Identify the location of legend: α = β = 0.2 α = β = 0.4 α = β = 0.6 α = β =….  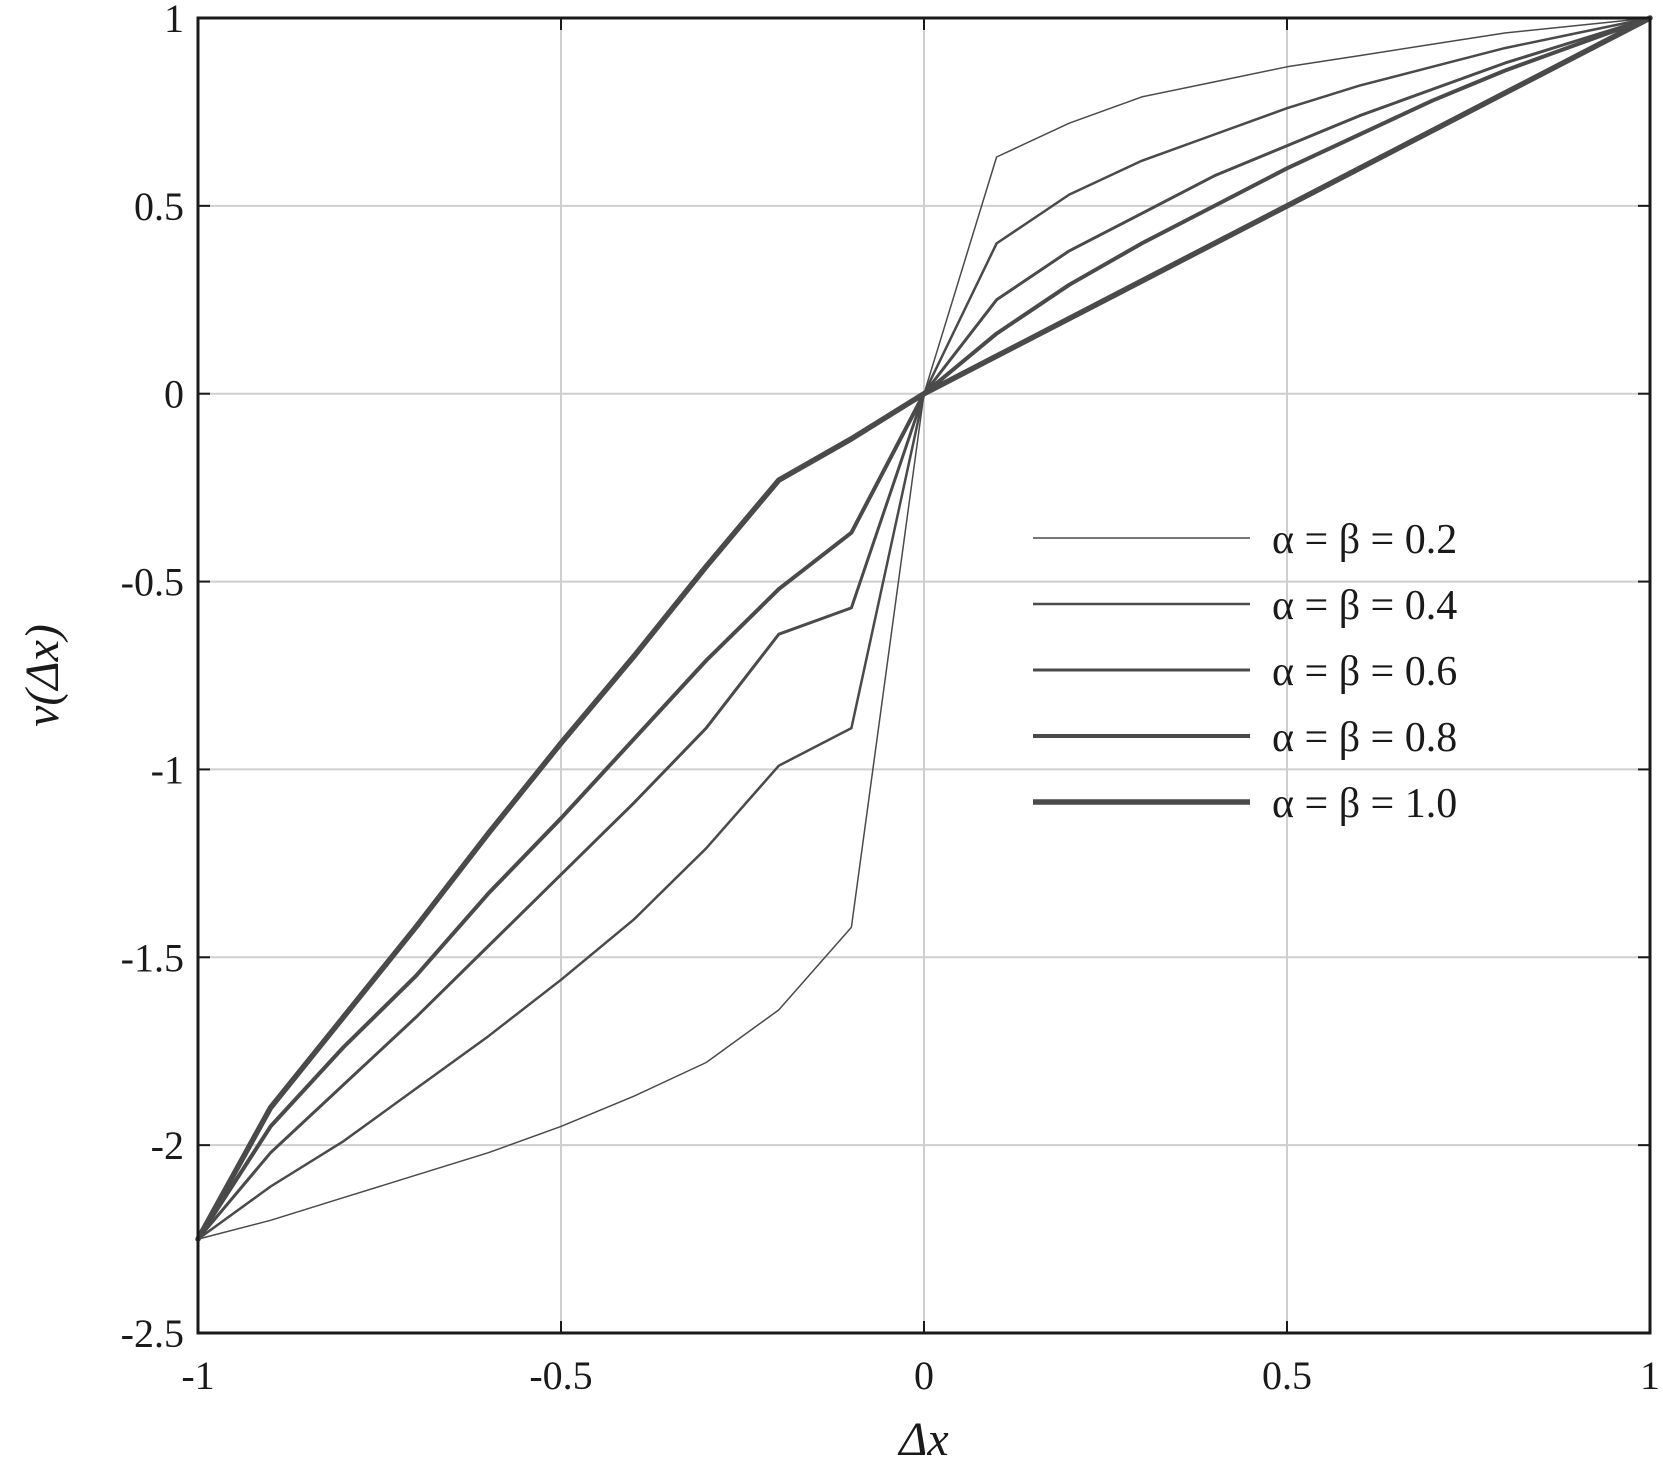
(1245, 672).